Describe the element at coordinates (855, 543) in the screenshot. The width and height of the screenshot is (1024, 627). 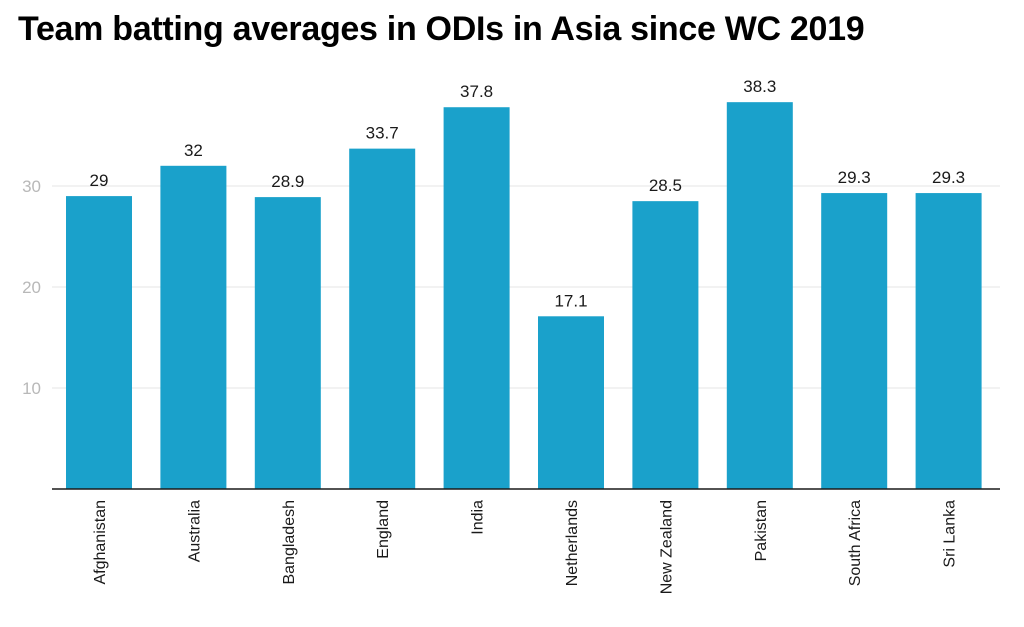
I see `x-tick-label: South Africa` at that location.